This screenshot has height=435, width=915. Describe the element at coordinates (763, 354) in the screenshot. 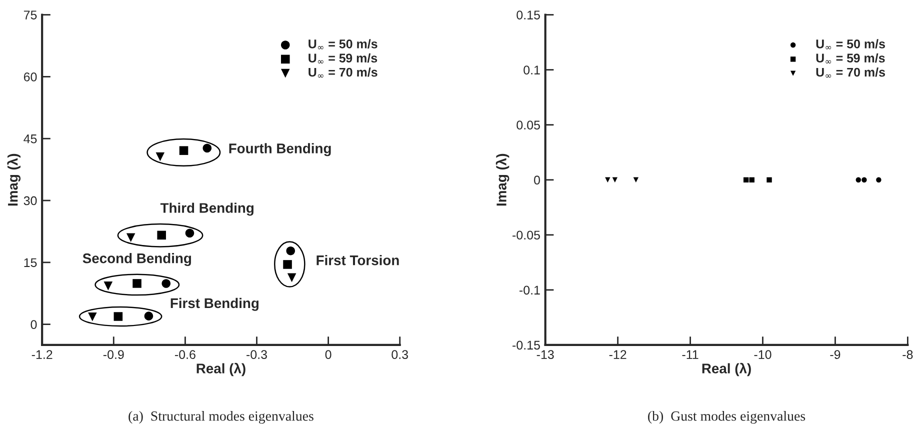

I see `x-tick-label: -10` at that location.